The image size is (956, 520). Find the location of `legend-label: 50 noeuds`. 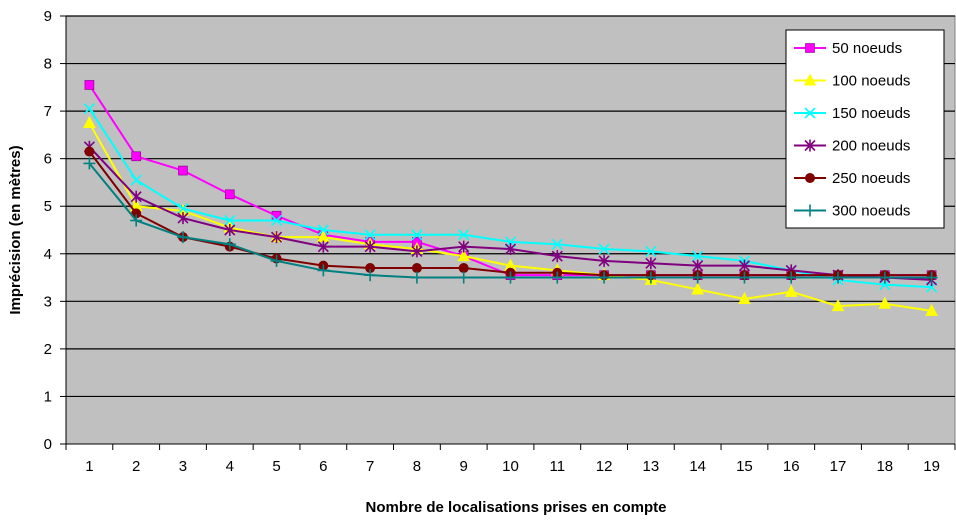

legend-label: 50 noeuds is located at coordinates (867, 48).